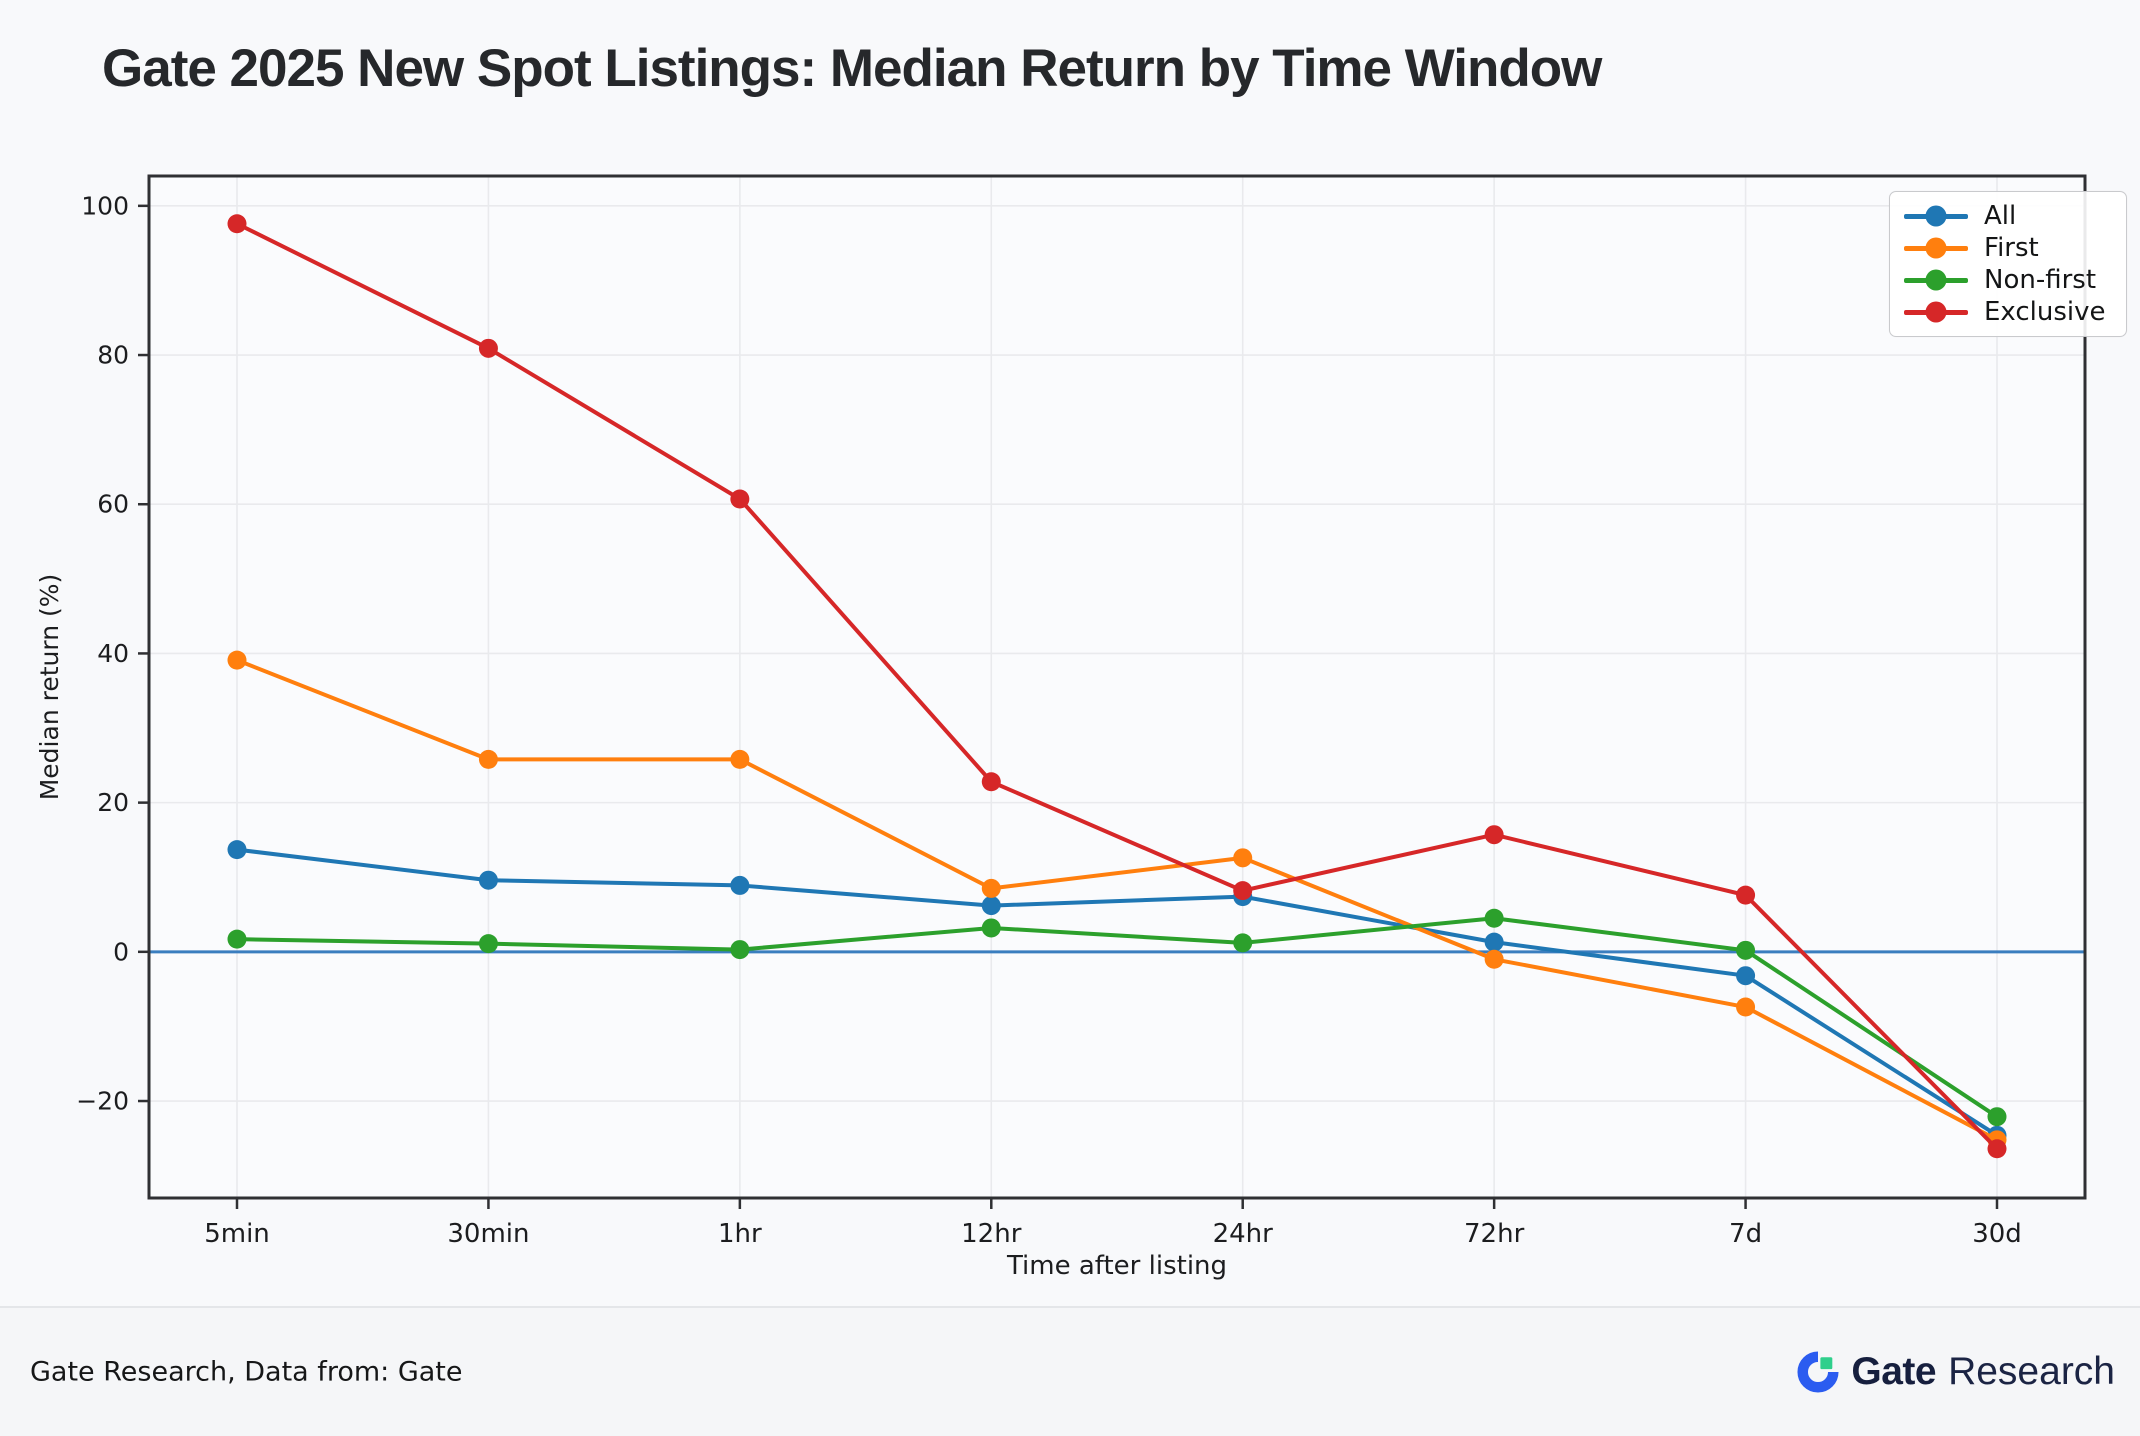  Describe the element at coordinates (488, 944) in the screenshot. I see `point-non-first-30min` at that location.